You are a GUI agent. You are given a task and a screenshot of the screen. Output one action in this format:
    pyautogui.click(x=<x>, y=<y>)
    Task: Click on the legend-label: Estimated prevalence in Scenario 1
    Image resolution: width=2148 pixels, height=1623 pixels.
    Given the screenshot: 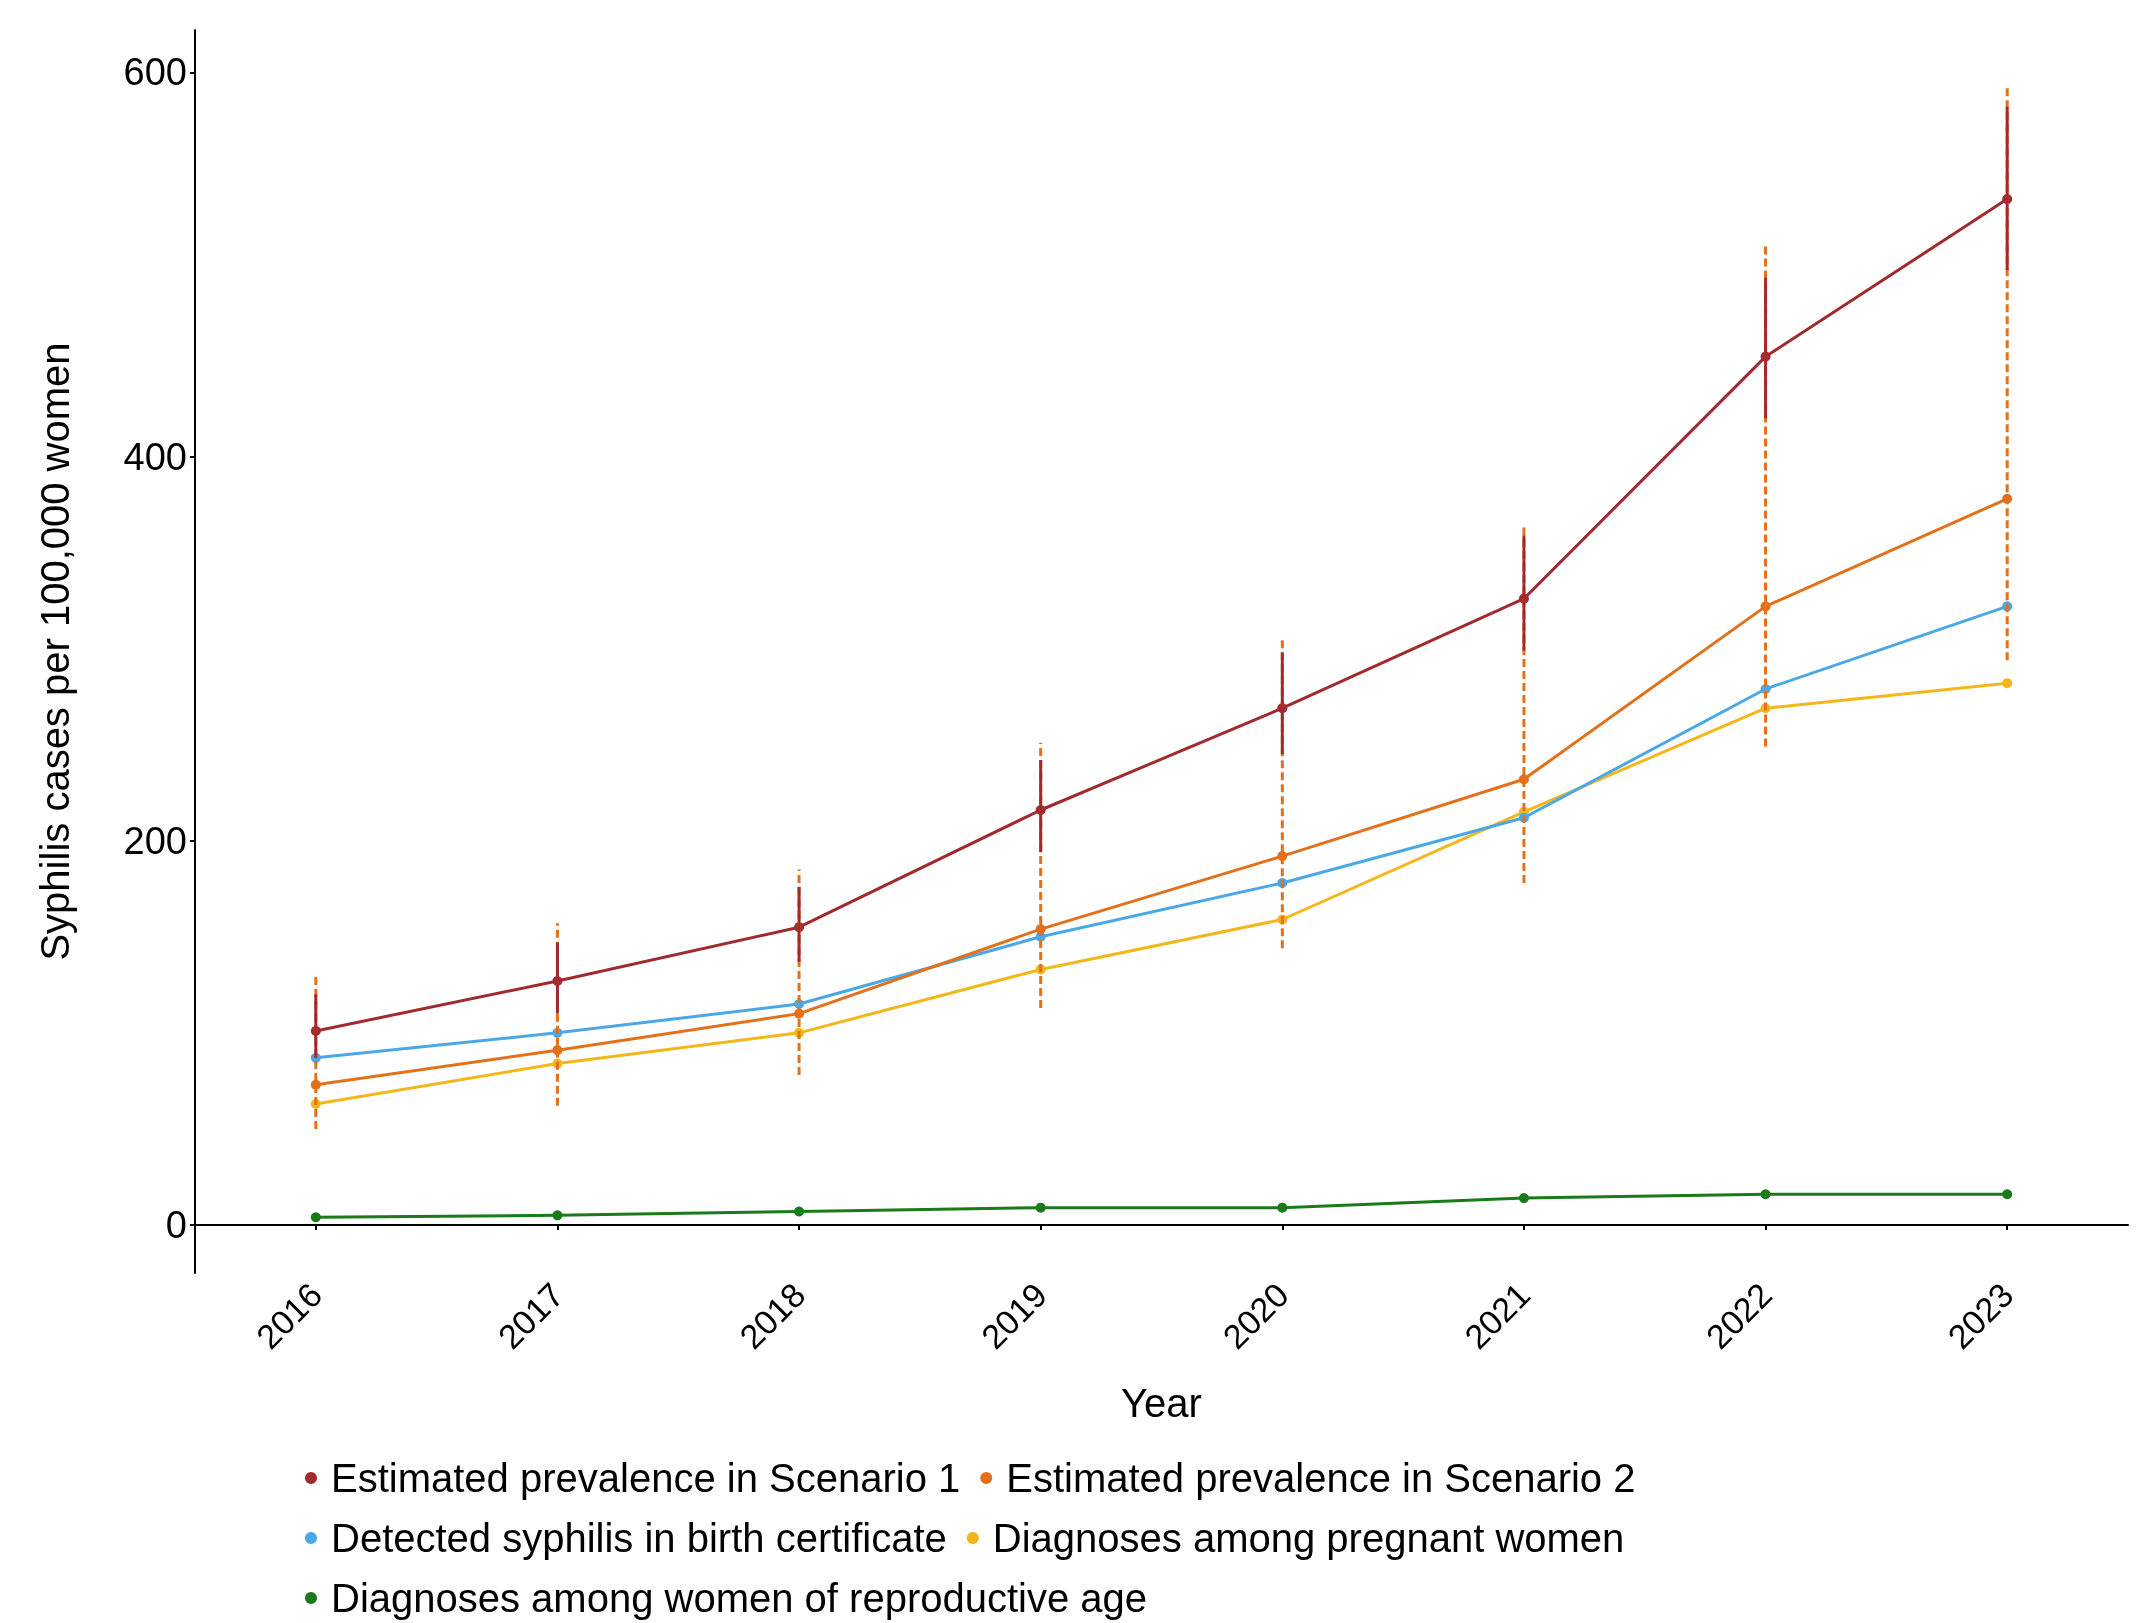 What is the action you would take?
    pyautogui.click(x=646, y=1478)
    